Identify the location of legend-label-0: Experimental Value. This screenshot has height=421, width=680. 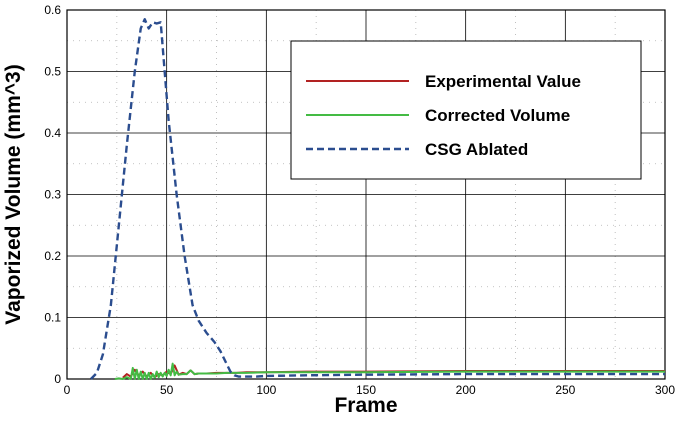
(503, 81).